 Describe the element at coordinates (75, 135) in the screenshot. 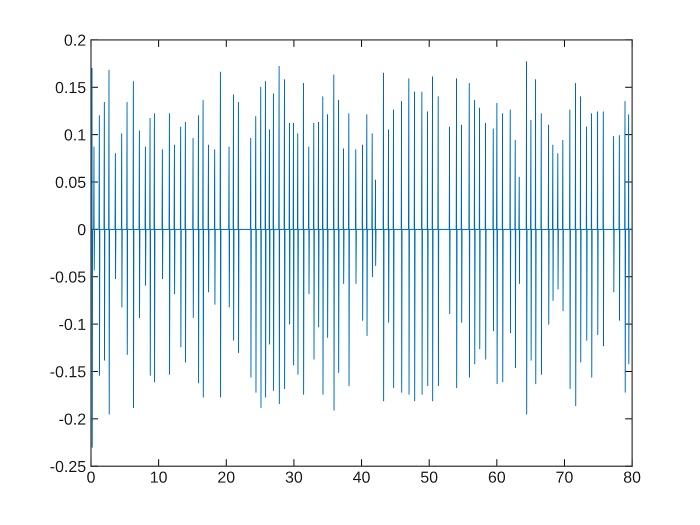

I see `y-tick-label: 0.1` at that location.